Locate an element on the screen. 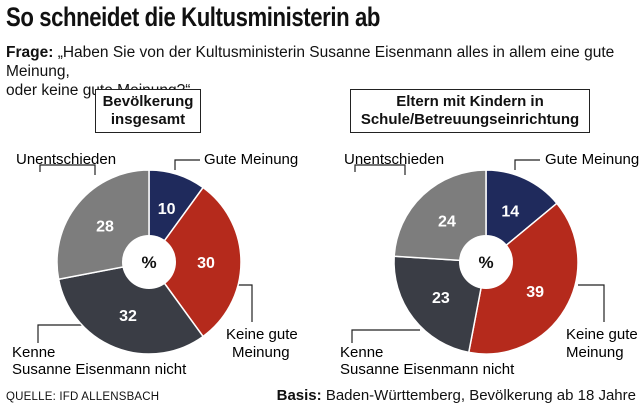  pie2-keine-label-1: Keine gute is located at coordinates (602, 334).